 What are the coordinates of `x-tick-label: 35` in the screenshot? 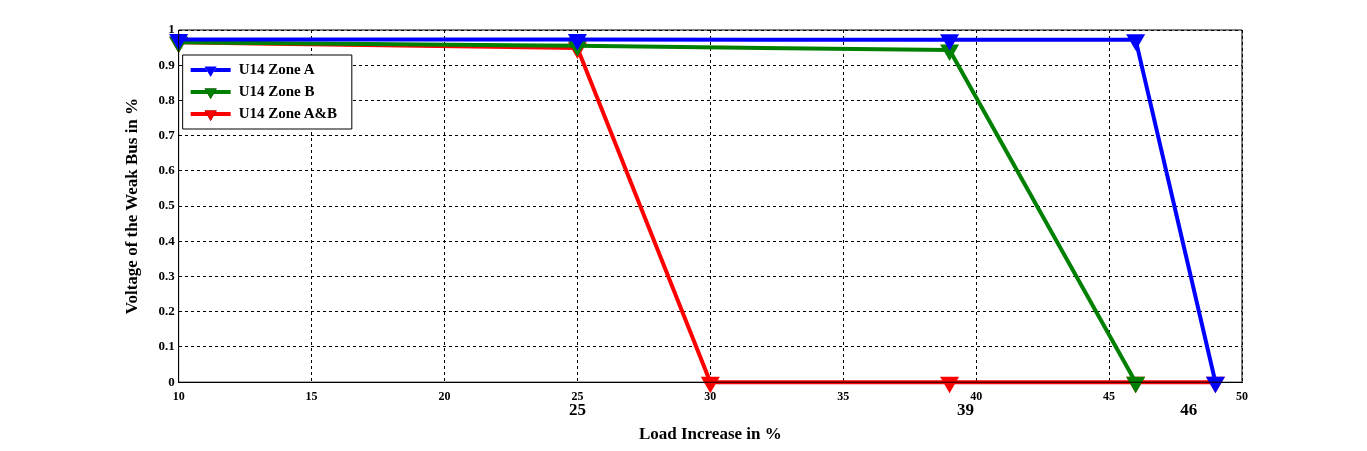 It's located at (843, 396).